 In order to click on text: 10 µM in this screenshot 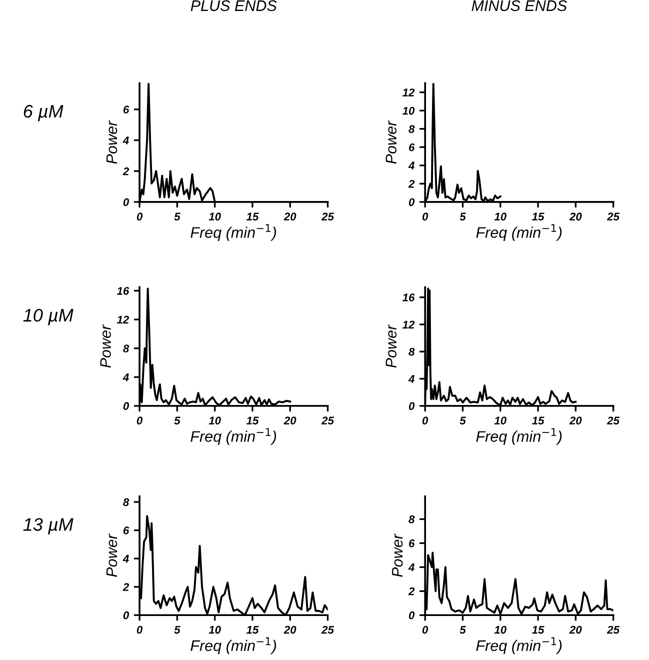, I will do `click(48, 317)`.